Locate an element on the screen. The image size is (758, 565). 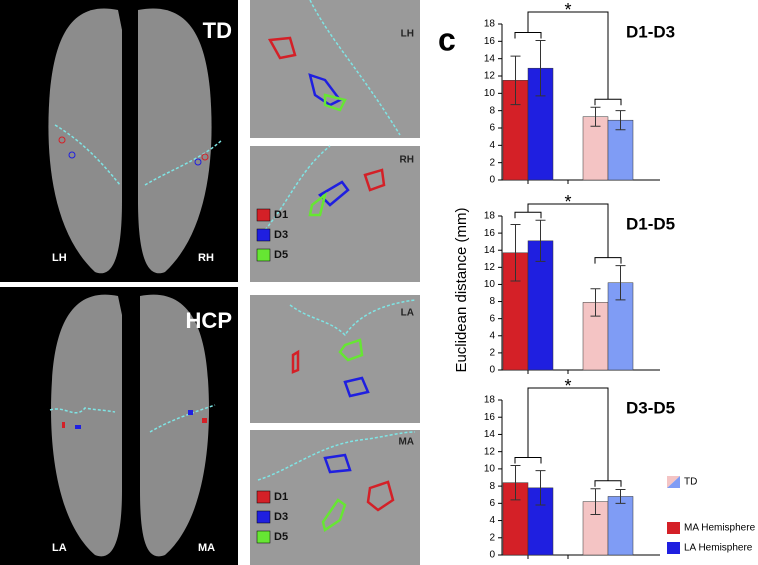
significance: * is located at coordinates (567, 386).